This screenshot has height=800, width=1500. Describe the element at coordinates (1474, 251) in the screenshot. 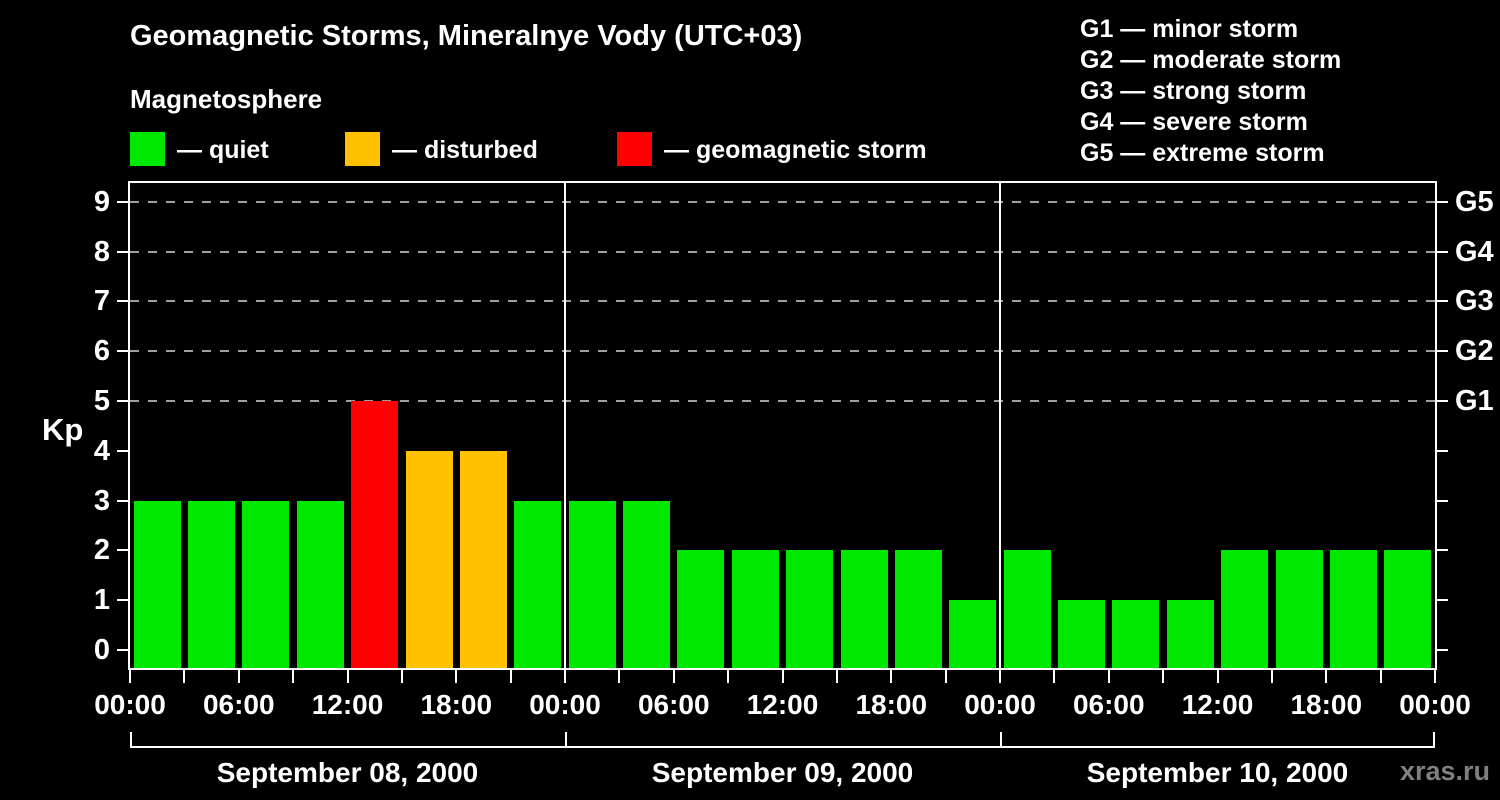

I see `g-scale-axis-label: G4` at that location.